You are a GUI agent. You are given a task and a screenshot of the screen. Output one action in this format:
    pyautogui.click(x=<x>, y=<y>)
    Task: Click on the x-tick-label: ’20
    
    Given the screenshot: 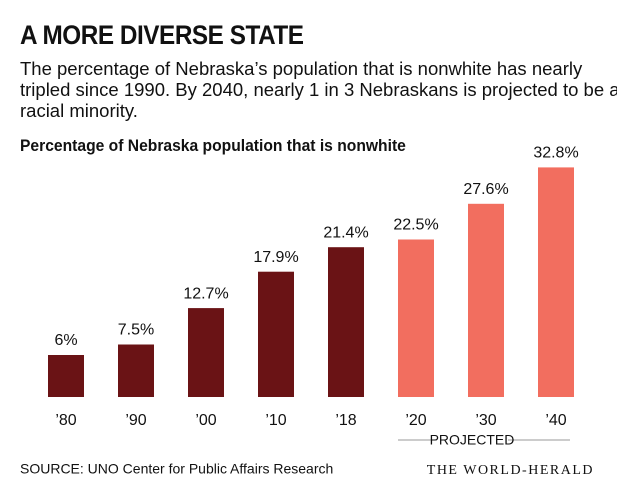 What is the action you would take?
    pyautogui.click(x=415, y=420)
    